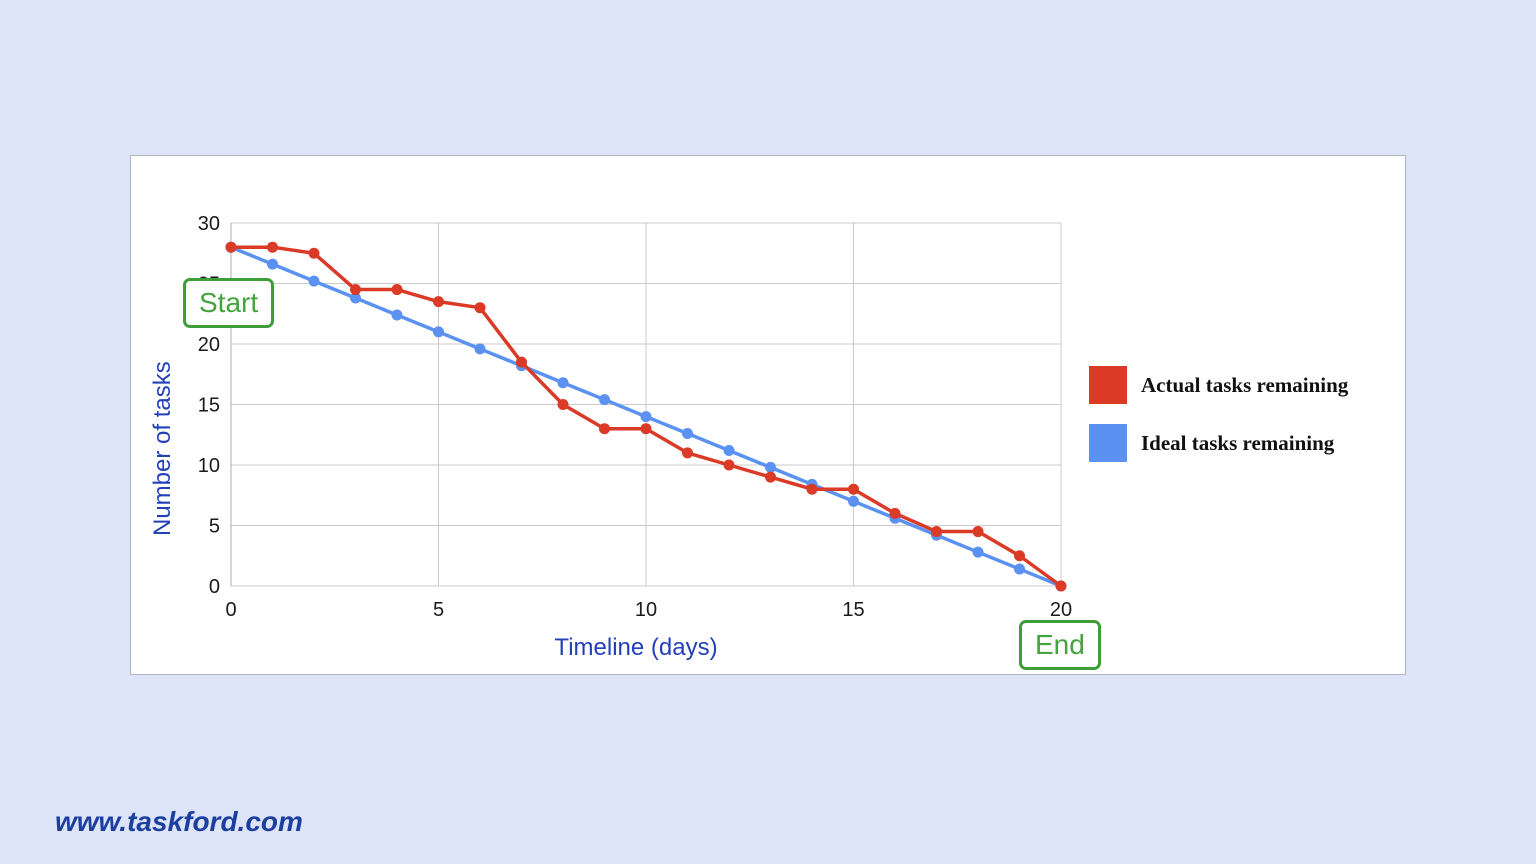  I want to click on svg-text: 30, so click(209, 224).